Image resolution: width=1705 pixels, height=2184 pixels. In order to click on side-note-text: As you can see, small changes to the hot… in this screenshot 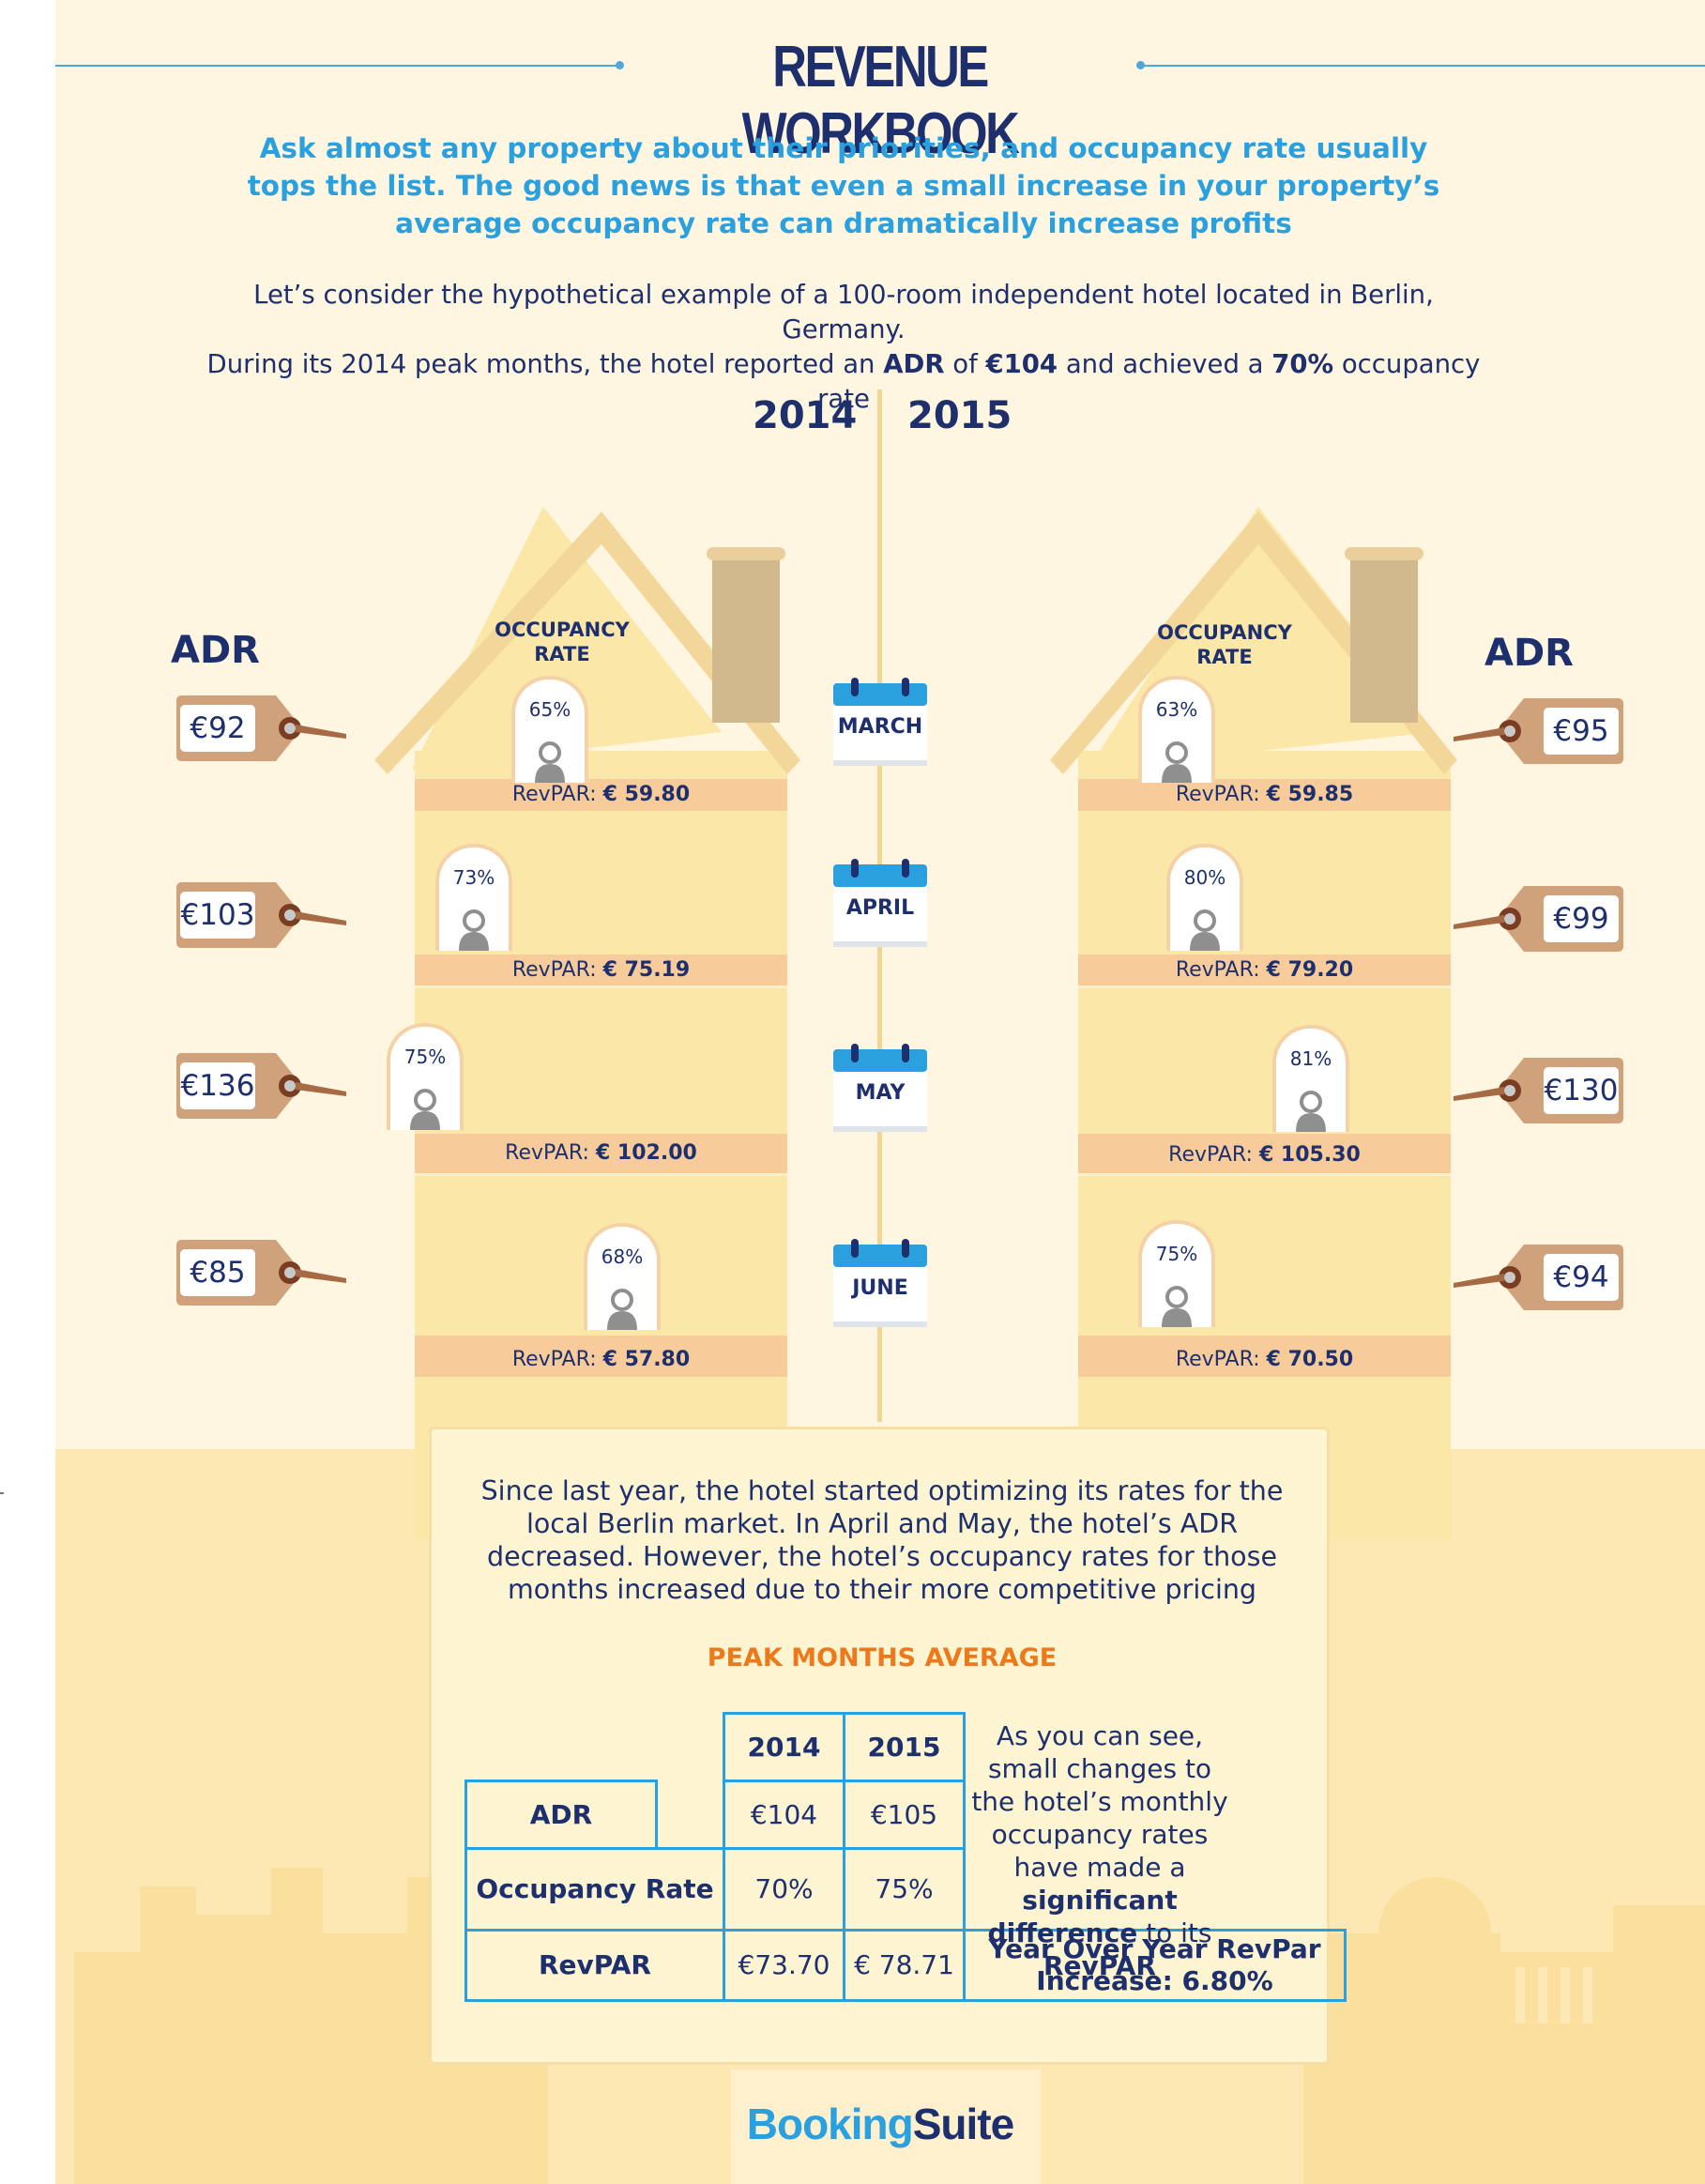, I will do `click(1099, 1801)`.